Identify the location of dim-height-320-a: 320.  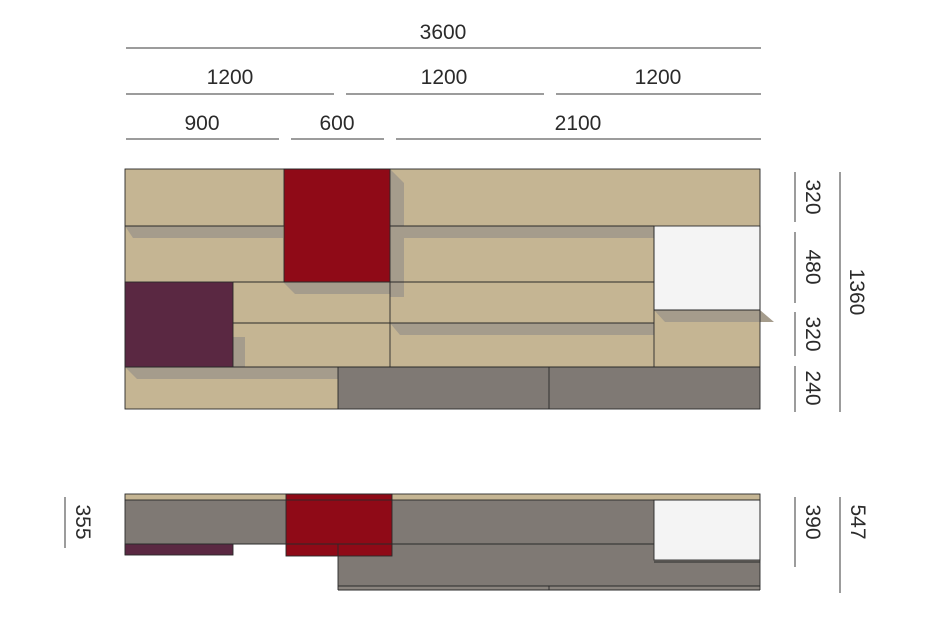
(812, 196).